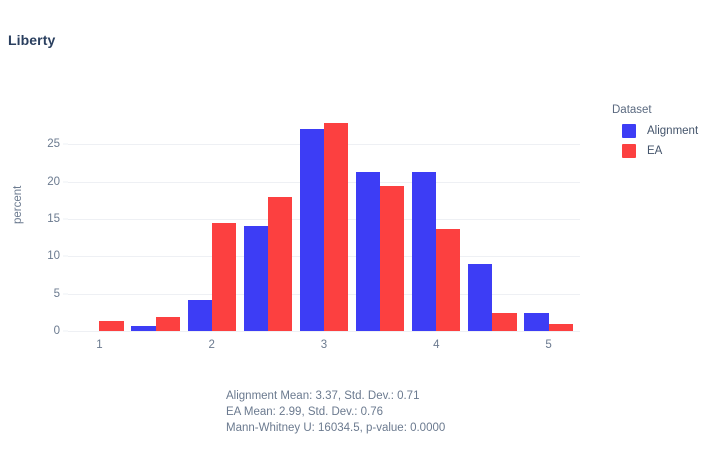 This screenshot has width=704, height=450. Describe the element at coordinates (632, 110) in the screenshot. I see `legend-title: Dataset` at that location.